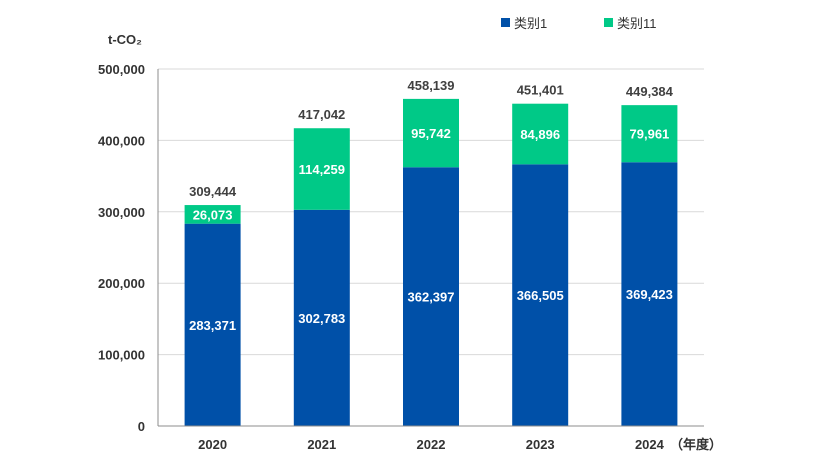 Image resolution: width=840 pixels, height=473 pixels. I want to click on data-label: 26,073, so click(213, 214).